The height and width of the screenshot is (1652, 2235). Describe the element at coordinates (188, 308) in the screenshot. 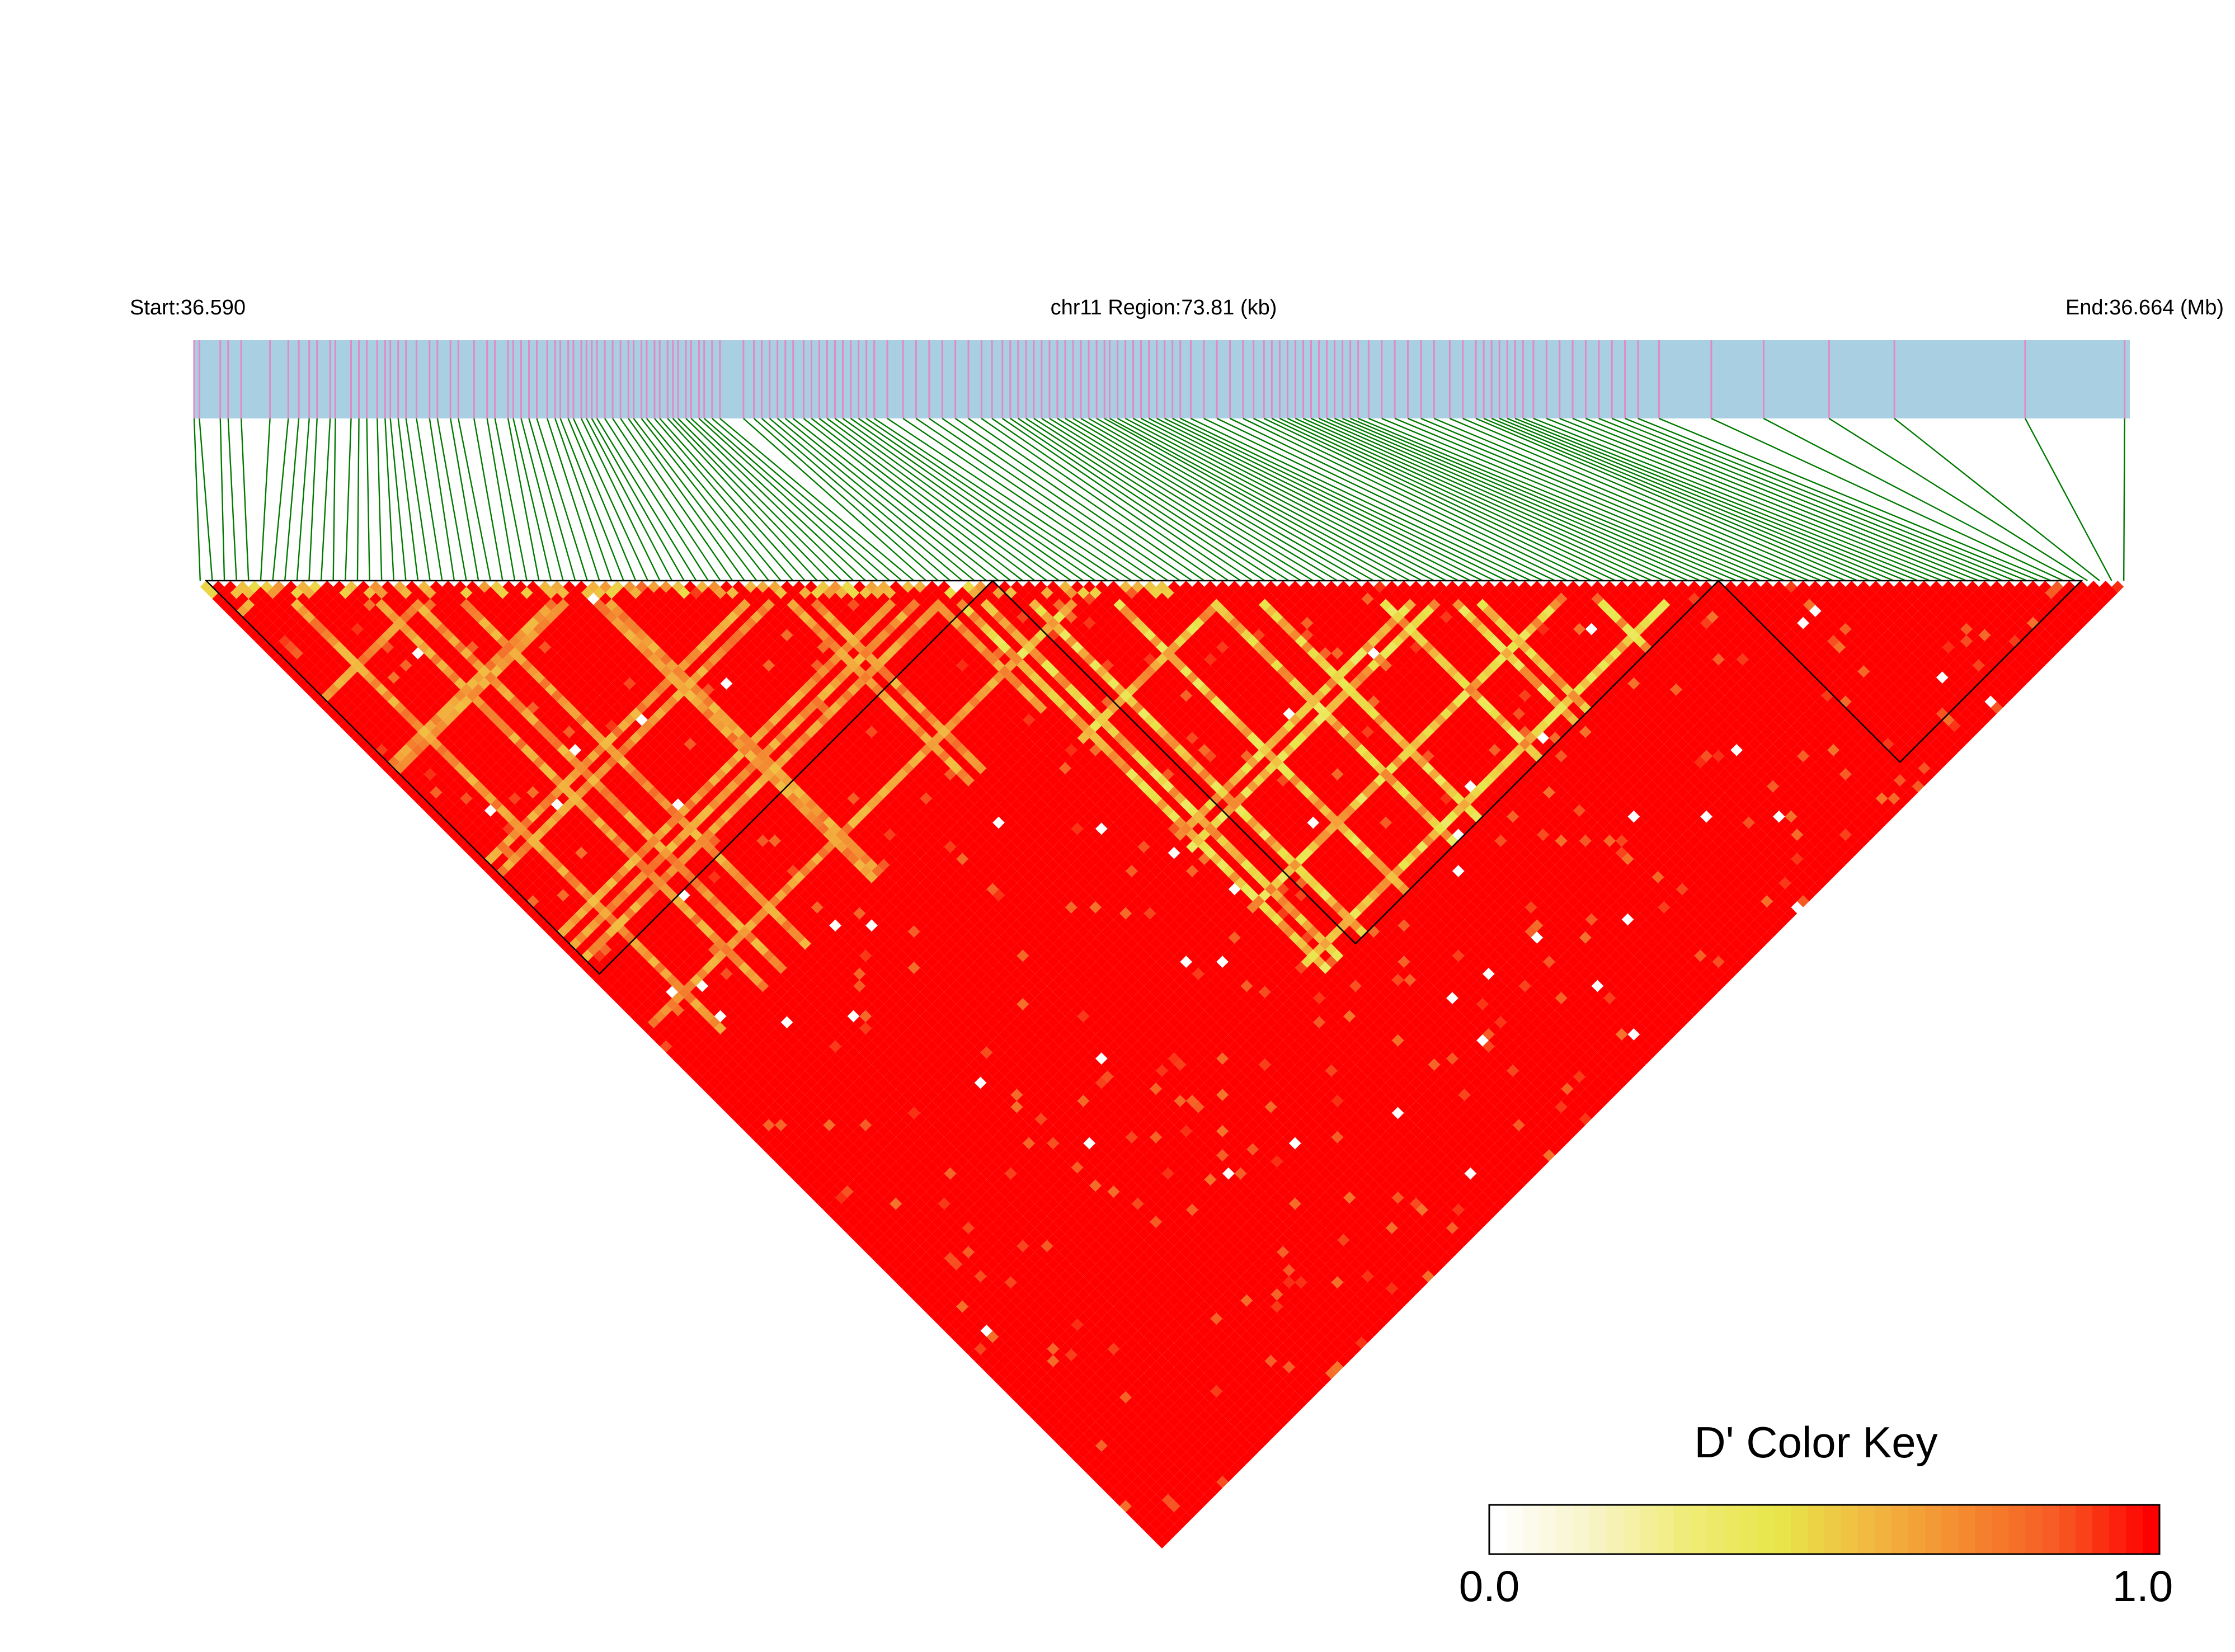

I see `start-label: Start:36.590` at that location.